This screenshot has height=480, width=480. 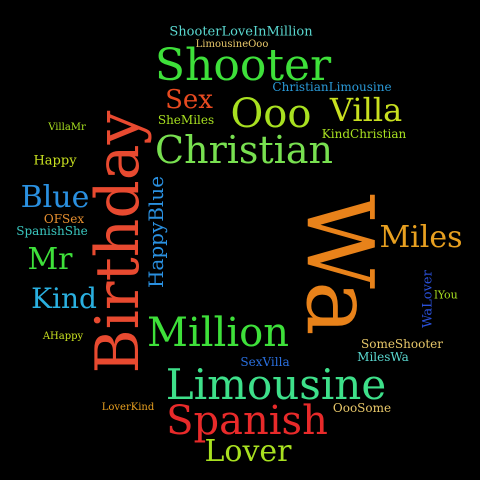 What do you see at coordinates (248, 451) in the screenshot?
I see `word-lover: Lover` at bounding box center [248, 451].